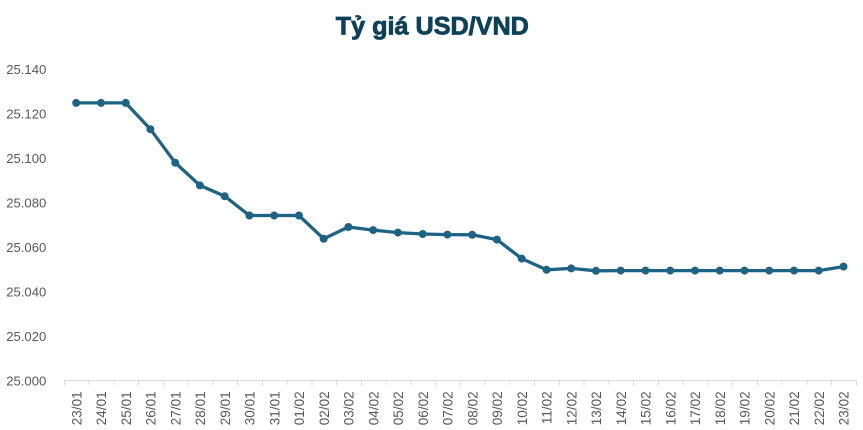 This screenshot has width=863, height=430. I want to click on svg-text: 19/02, so click(745, 408).